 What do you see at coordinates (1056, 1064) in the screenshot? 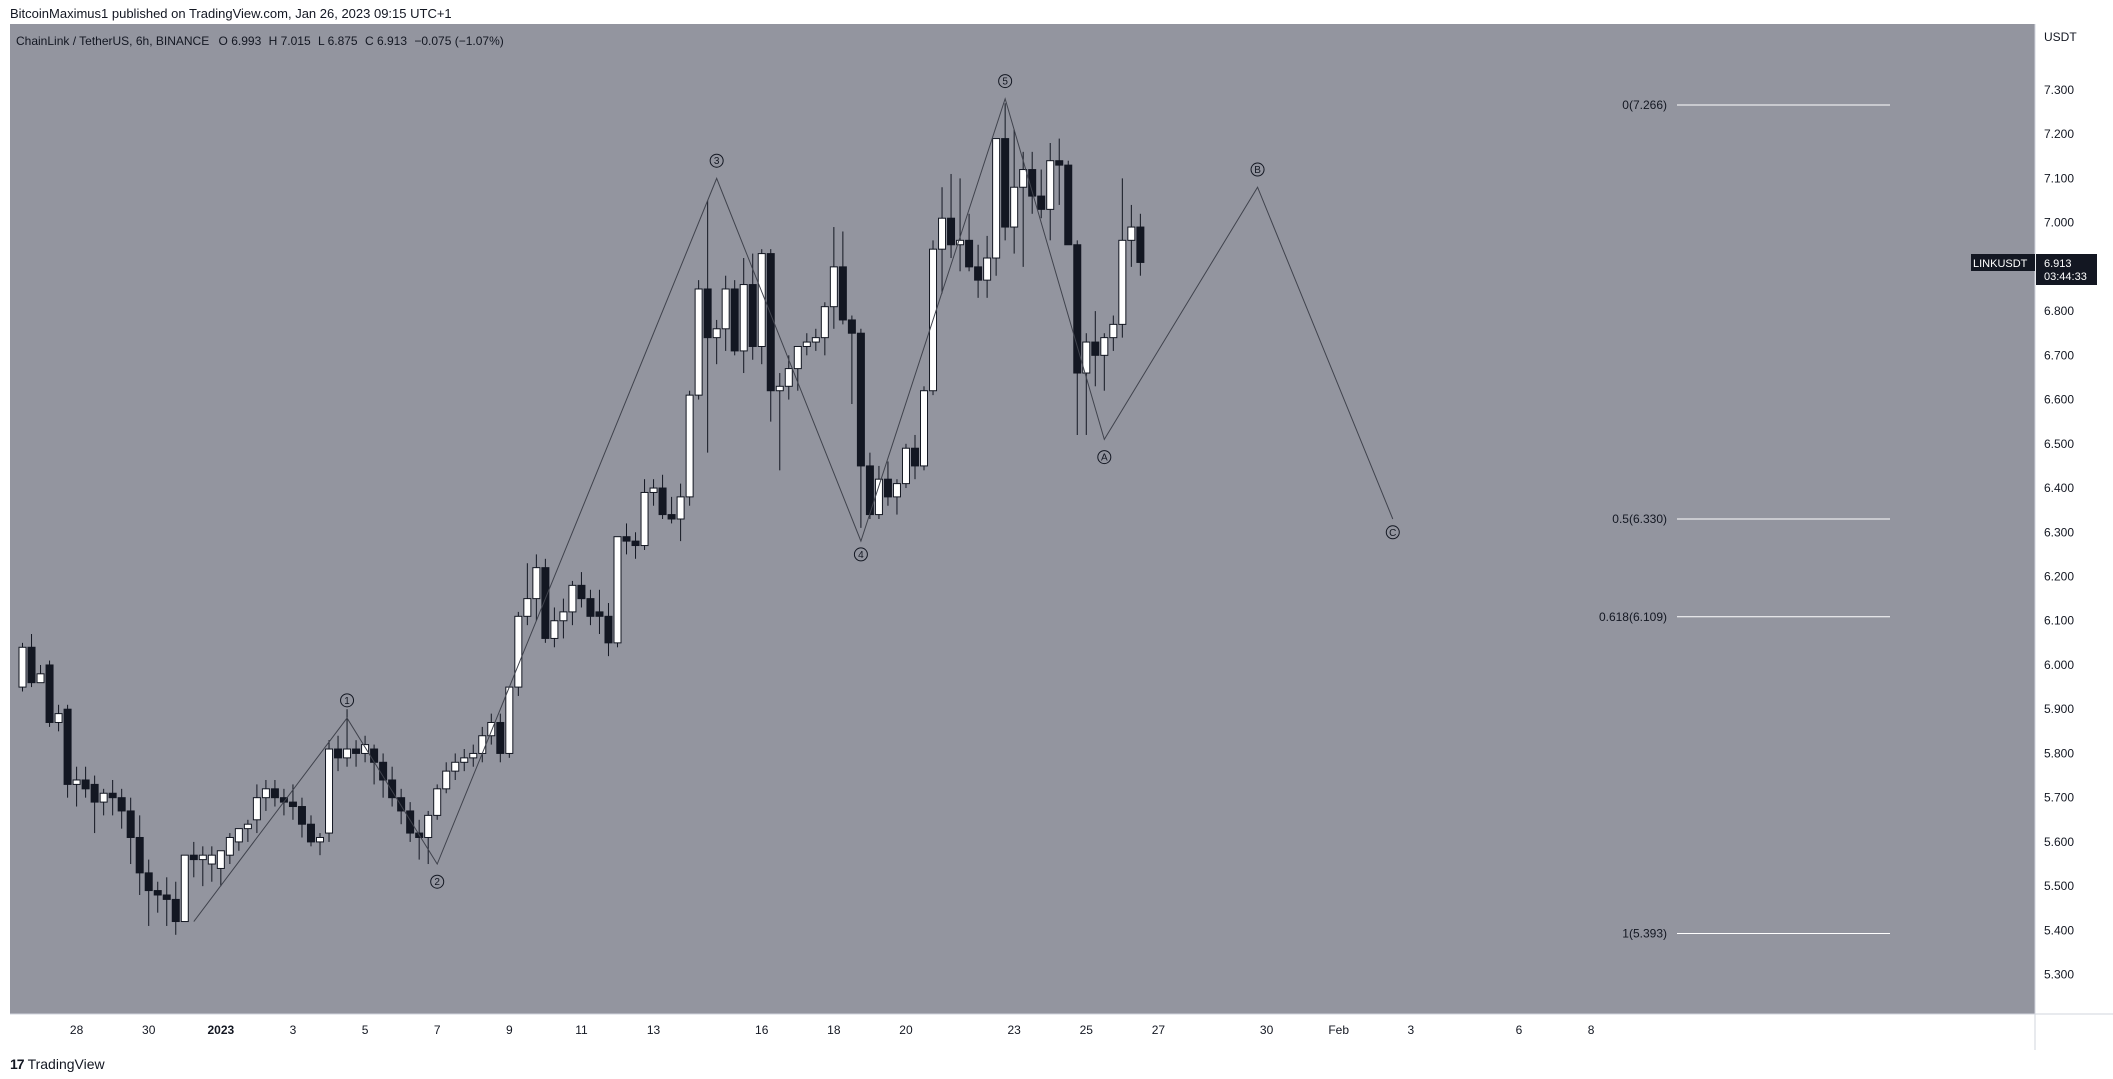
I see `footer: 17 TradingView` at bounding box center [1056, 1064].